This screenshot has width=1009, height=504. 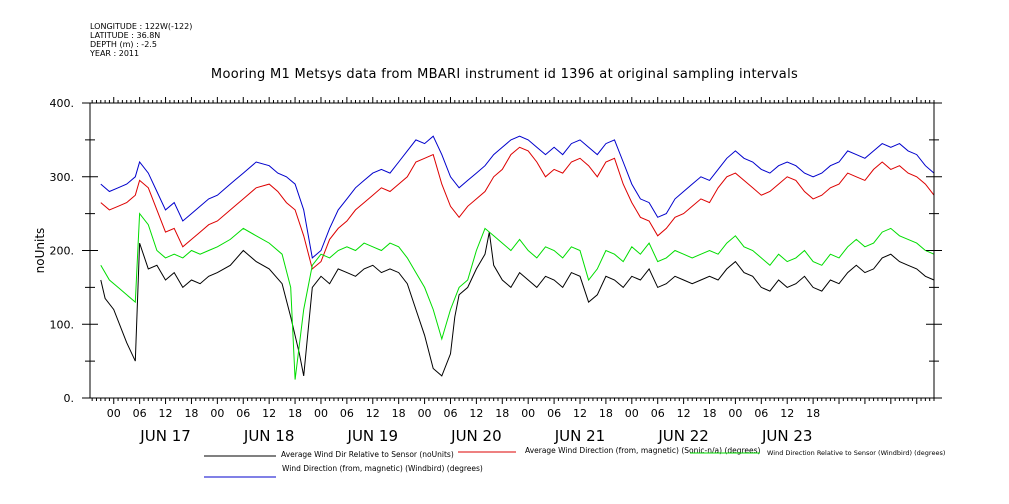 What do you see at coordinates (69, 398) in the screenshot?
I see `y-tick-label: 0.` at bounding box center [69, 398].